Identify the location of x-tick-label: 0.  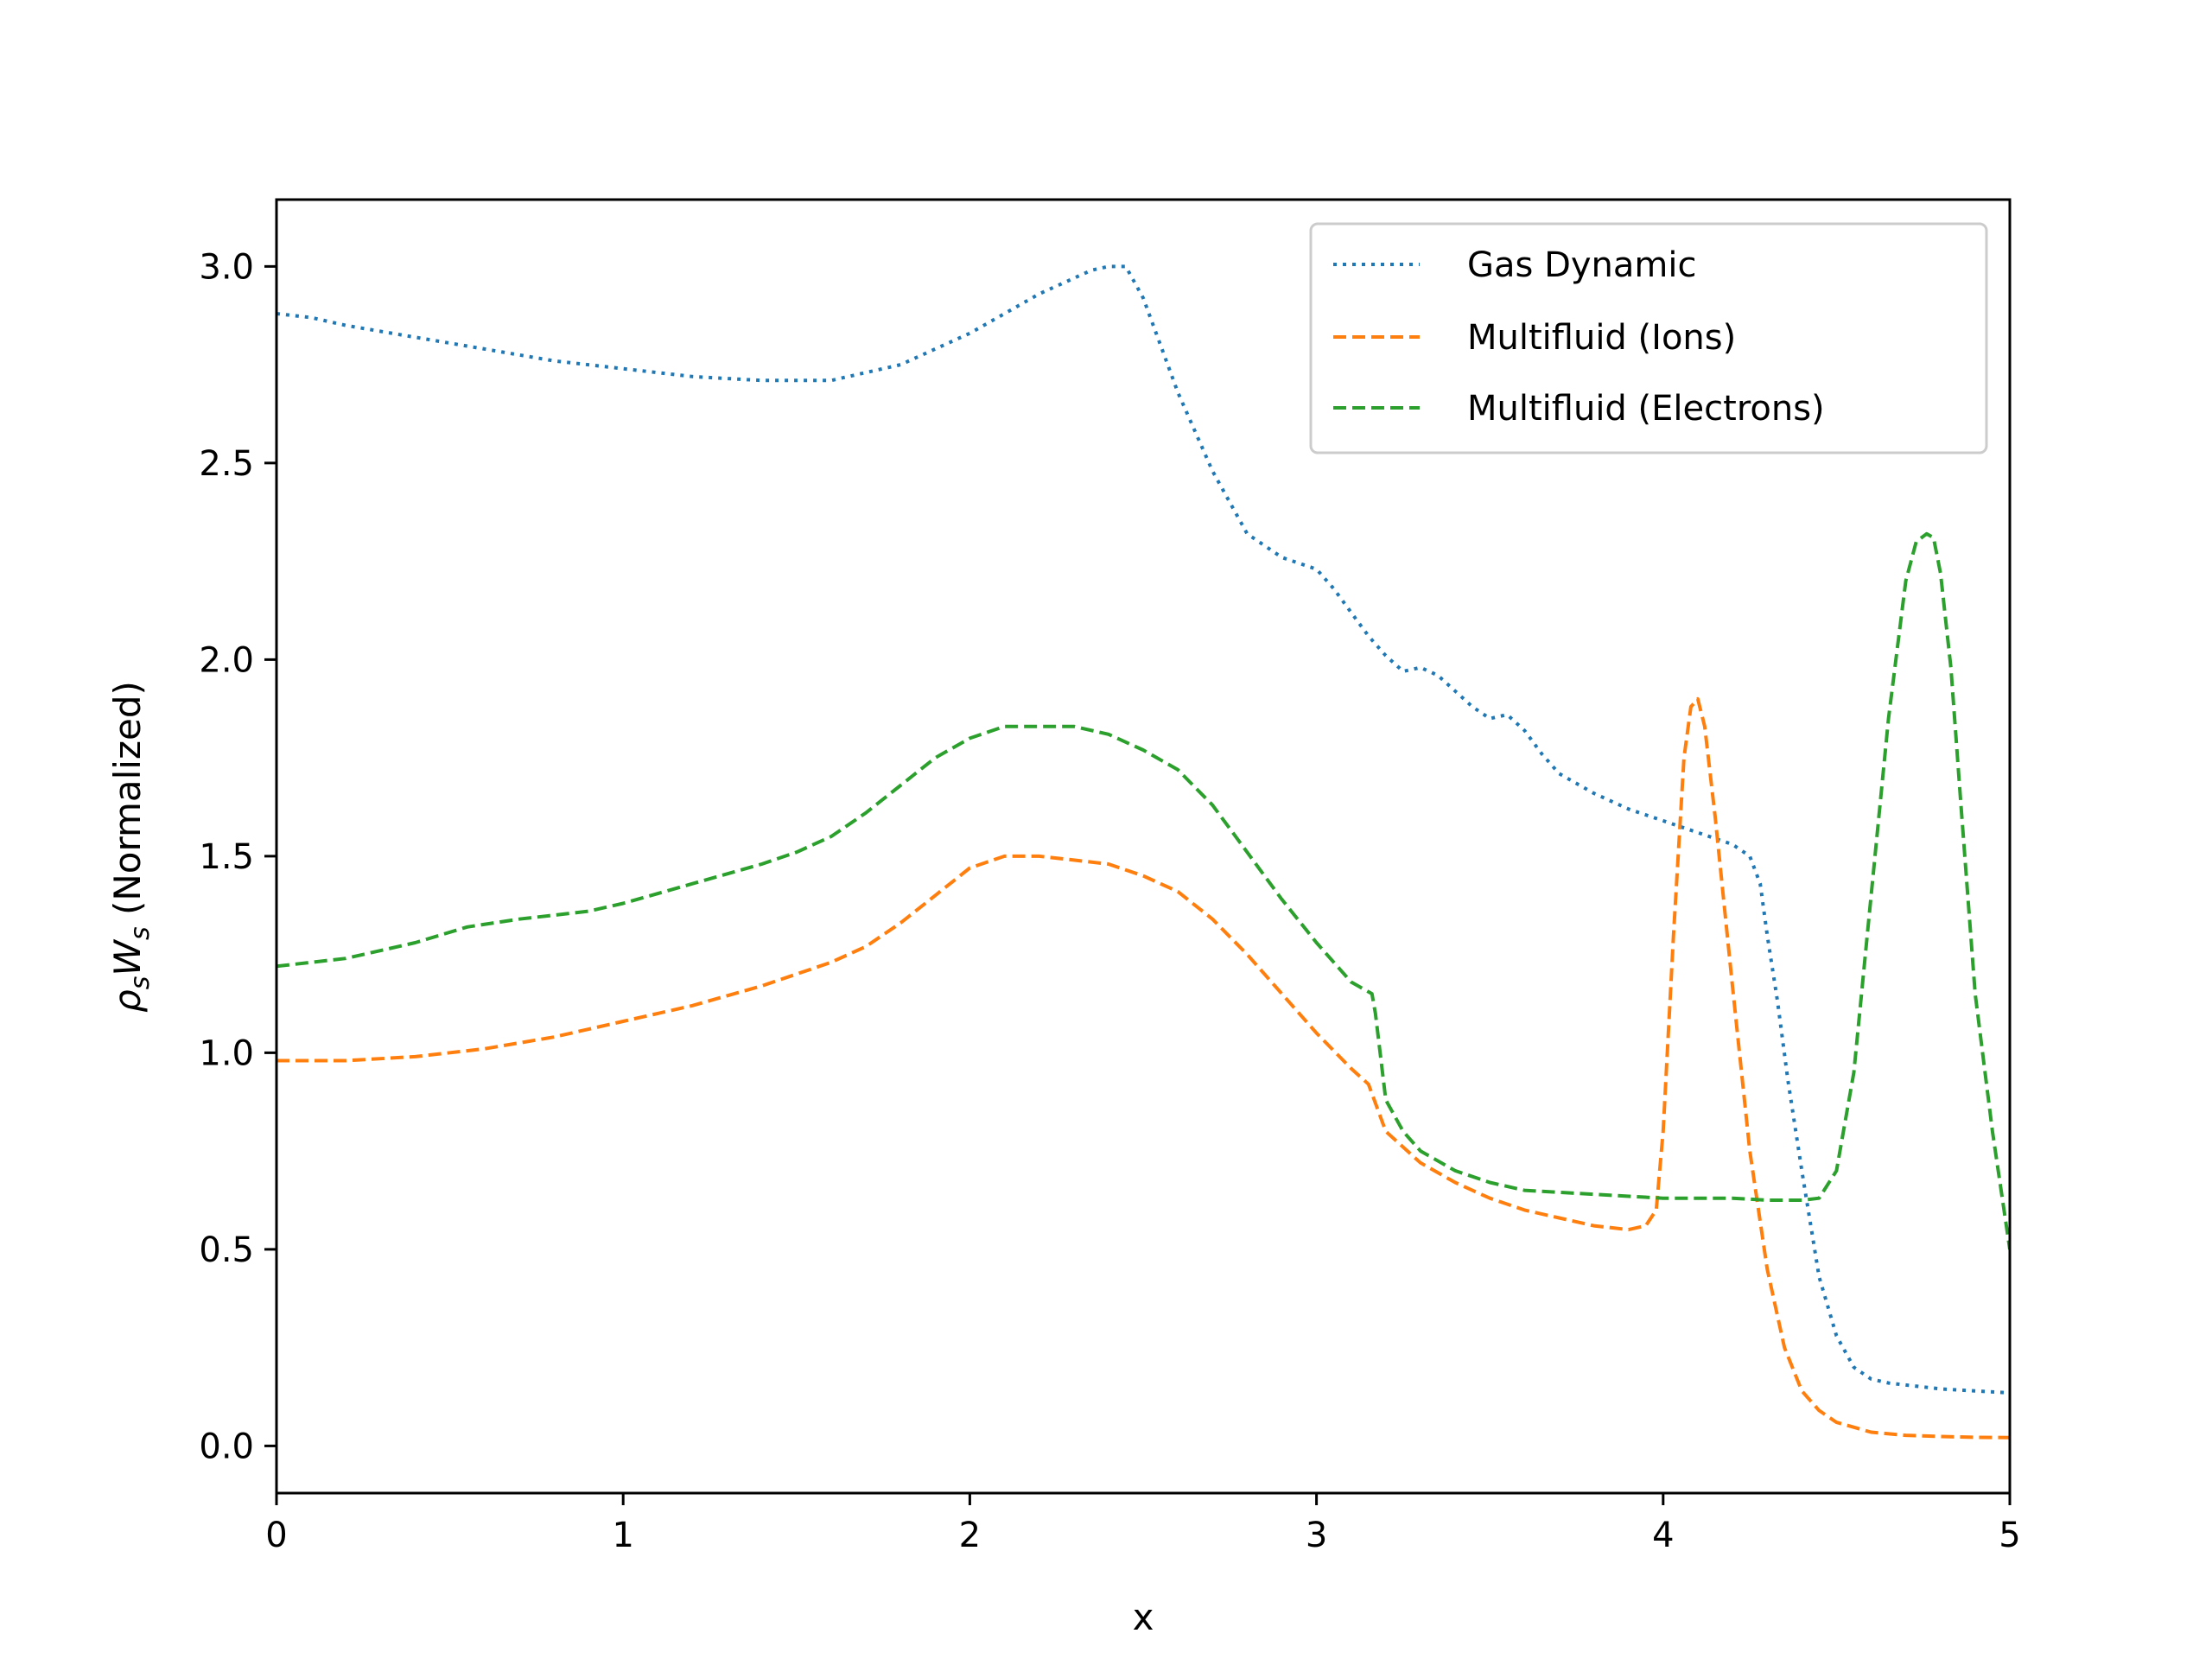
(276, 1535).